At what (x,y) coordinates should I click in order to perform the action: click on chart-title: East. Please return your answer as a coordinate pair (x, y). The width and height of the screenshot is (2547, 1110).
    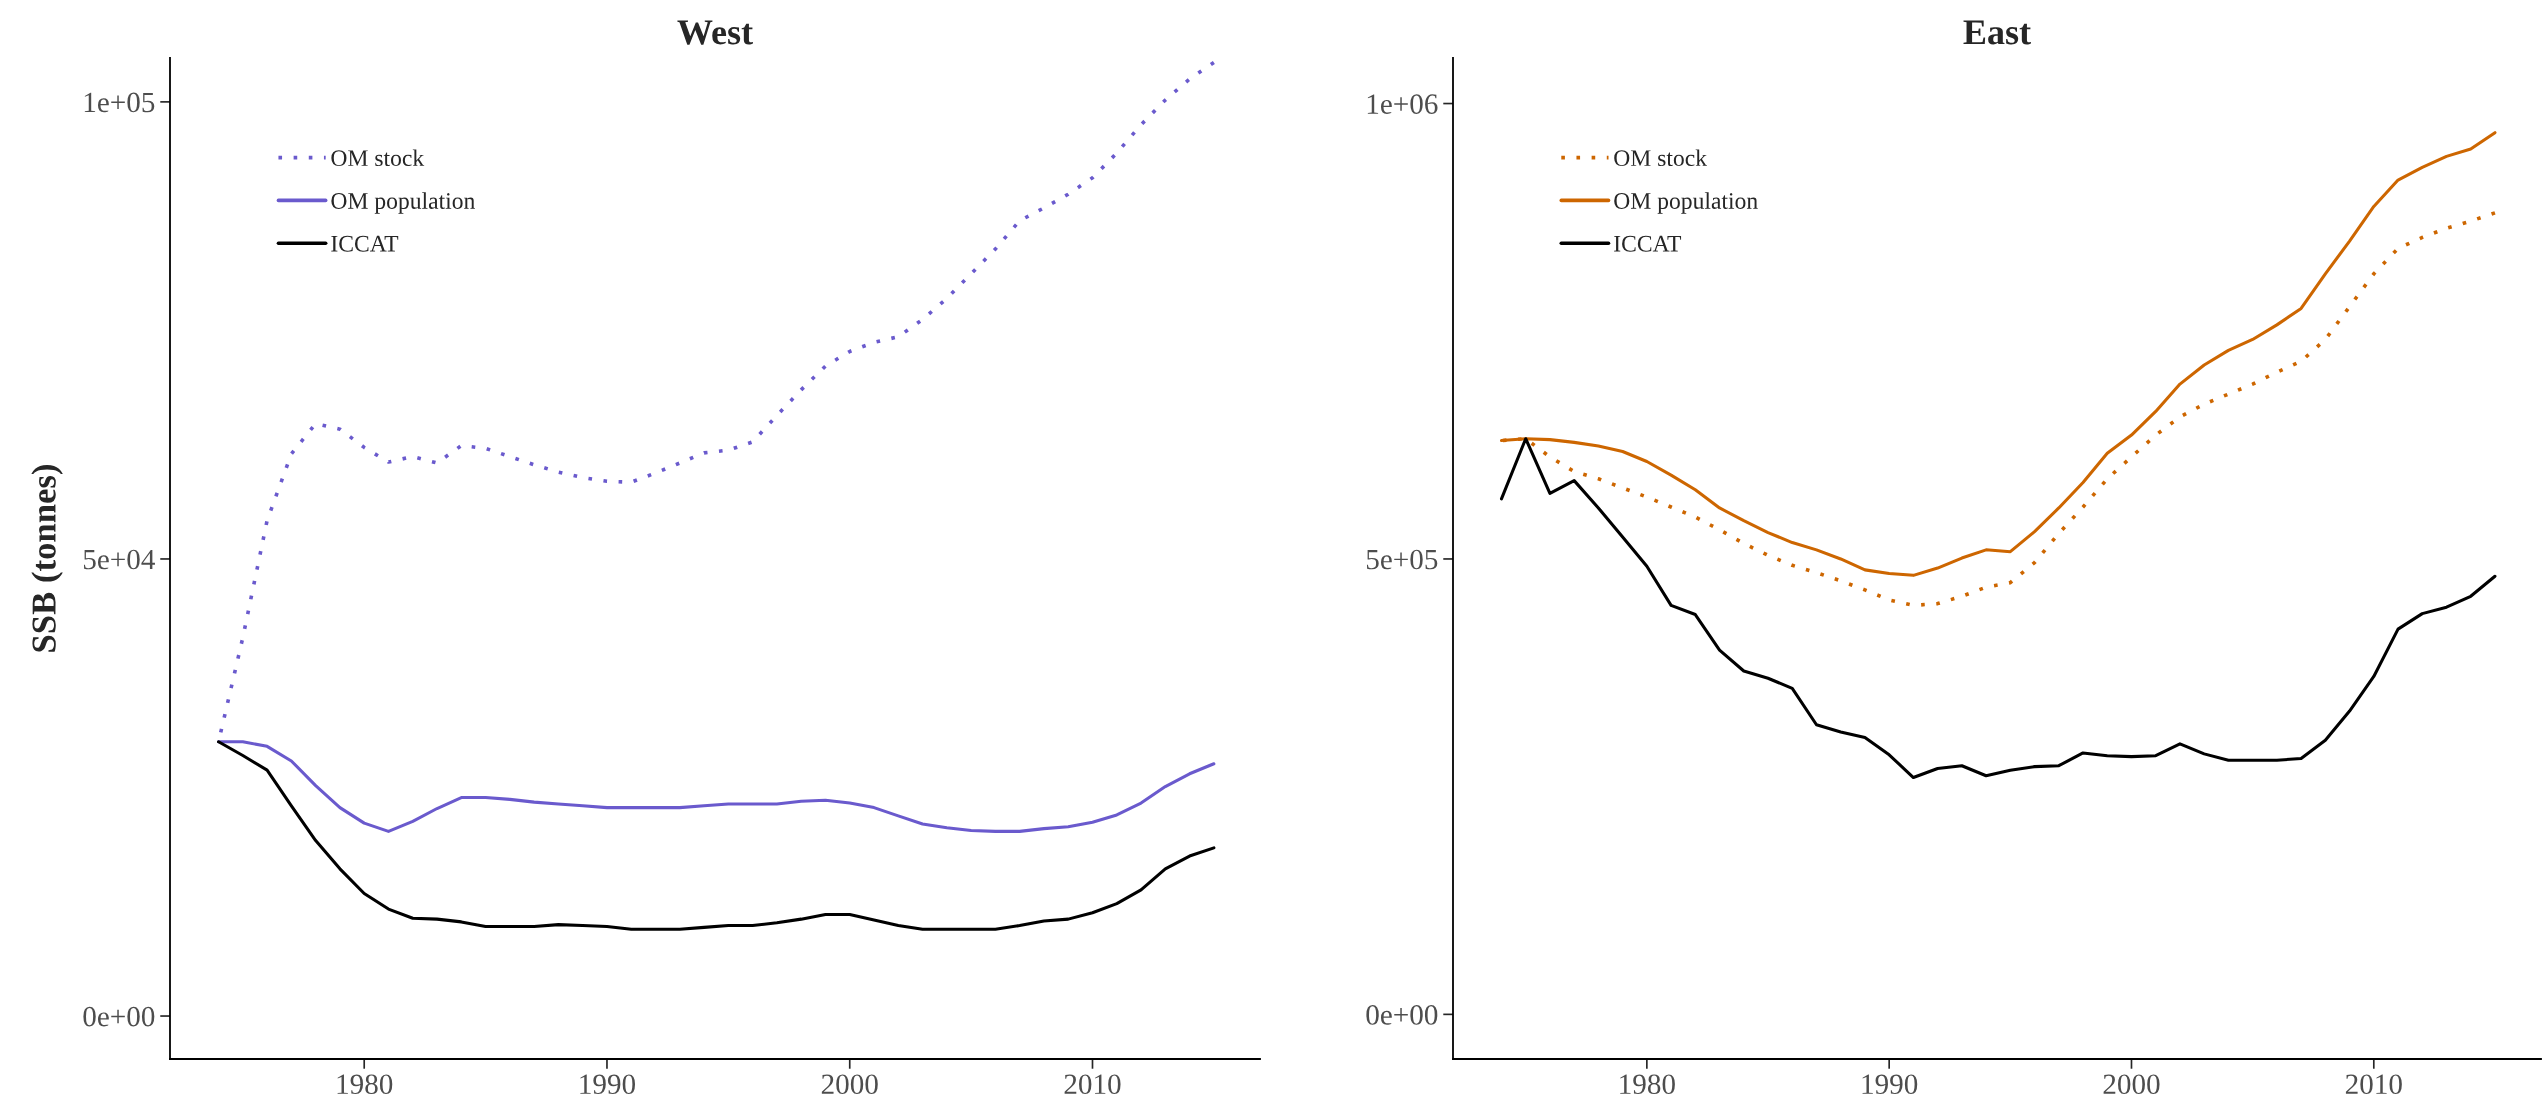
    Looking at the image, I should click on (1997, 32).